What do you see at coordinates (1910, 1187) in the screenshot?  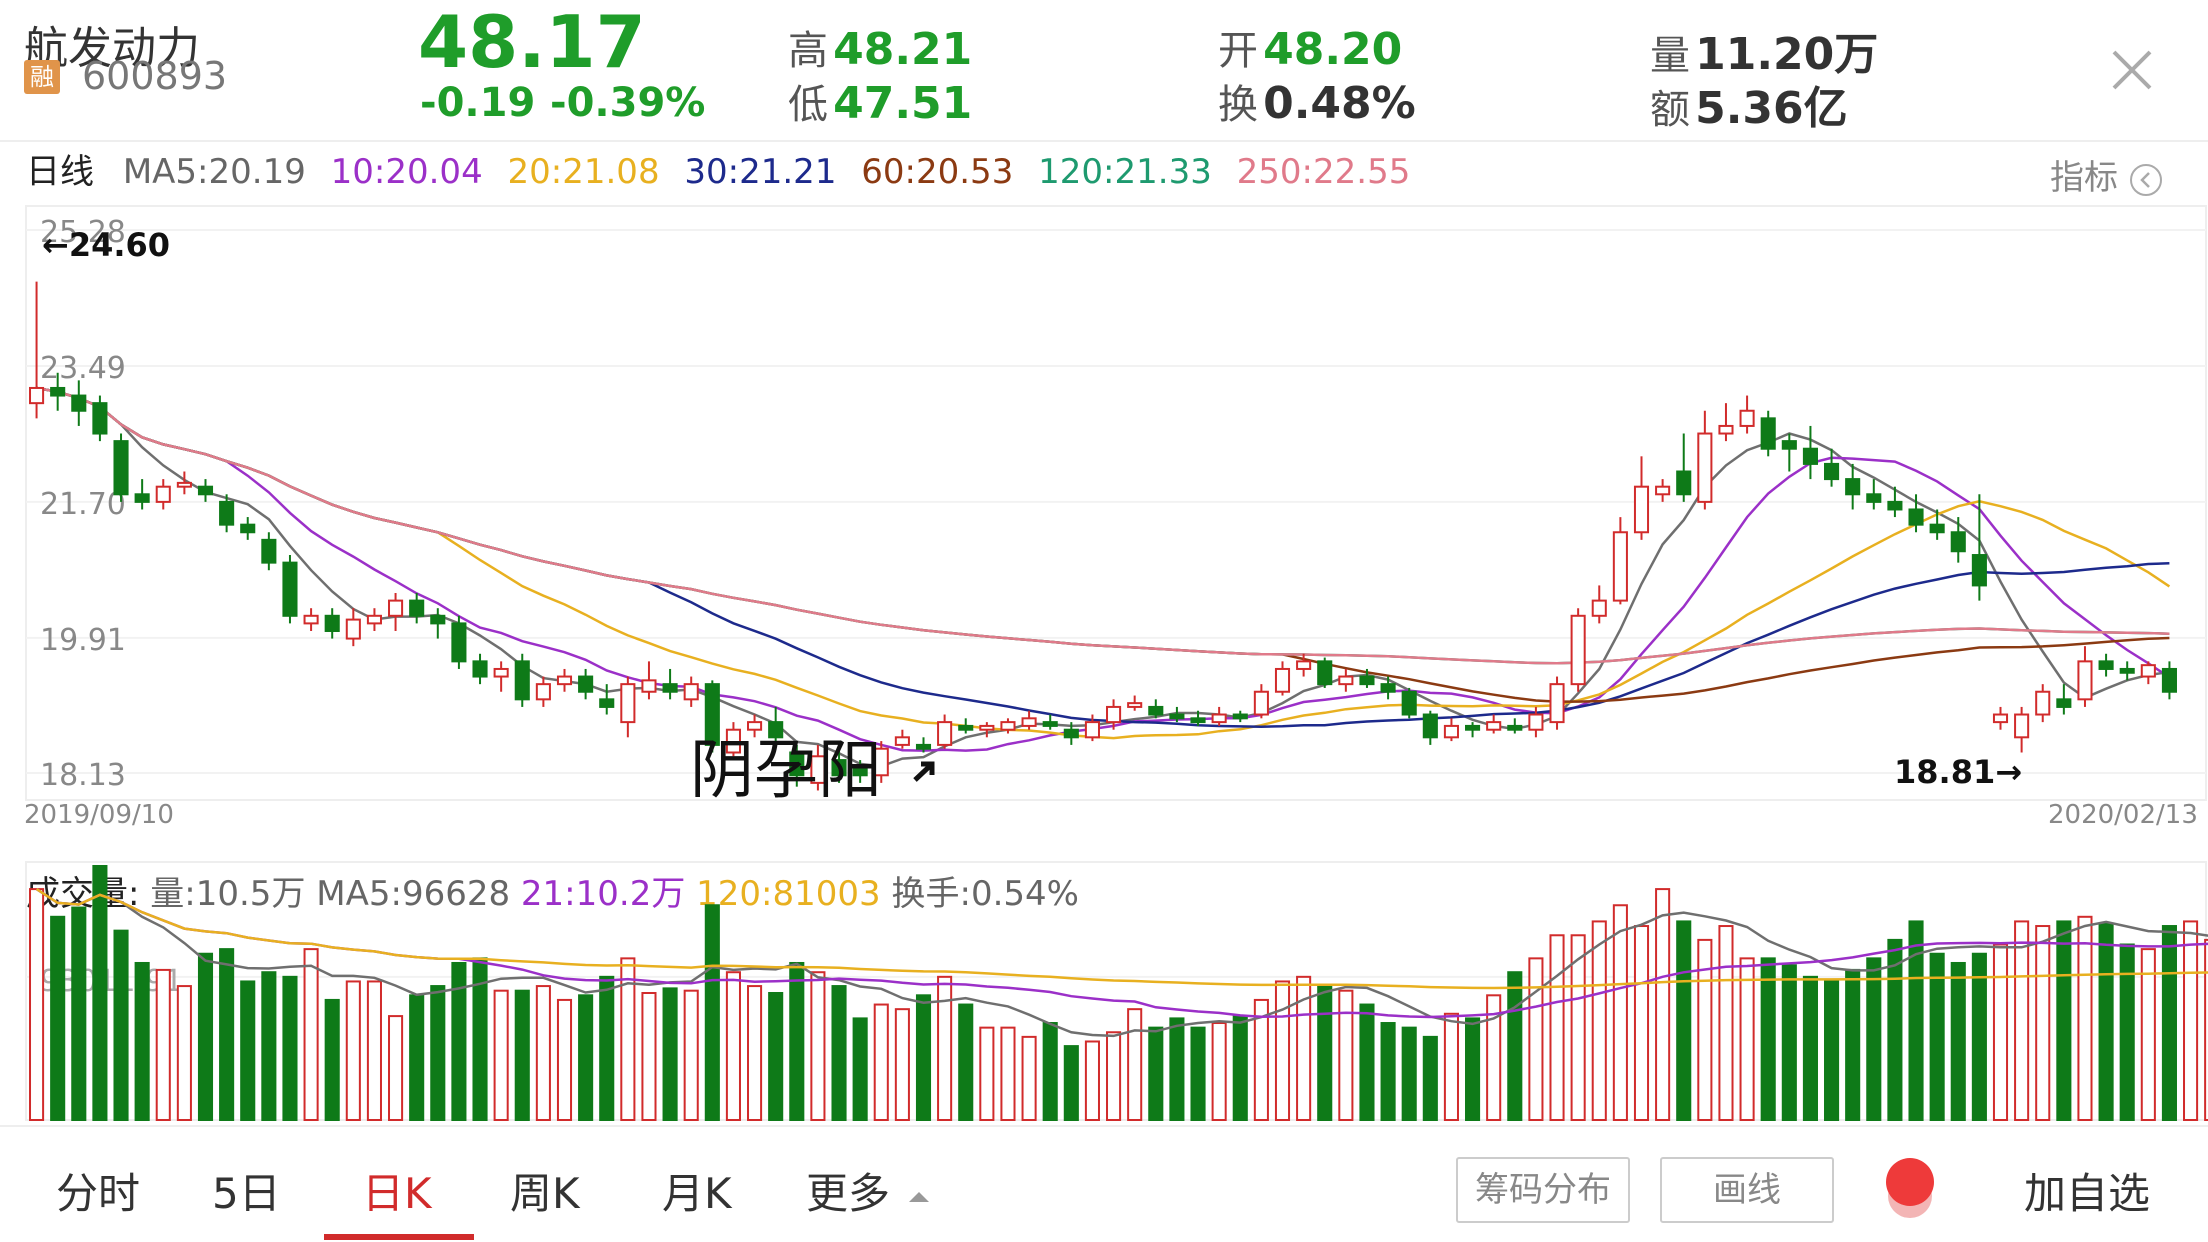 I see `record-icon` at bounding box center [1910, 1187].